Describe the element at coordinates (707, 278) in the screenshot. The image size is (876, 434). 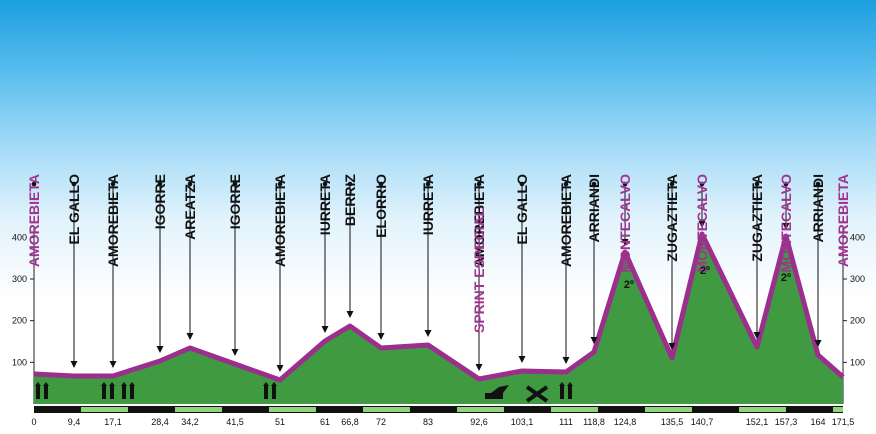
I see `climb-categories: 2º 2º 2º` at that location.